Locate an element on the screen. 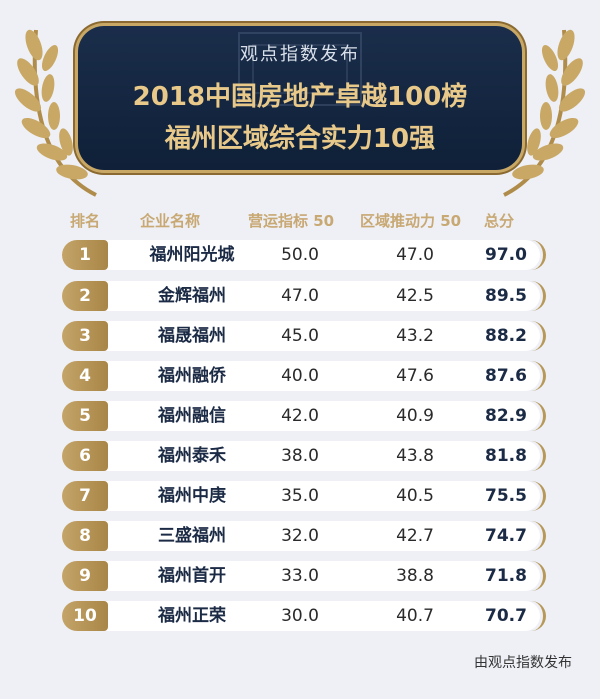 This screenshot has height=699, width=600. banner-title-line2: 福州区域综合实力10强 is located at coordinates (300, 139).